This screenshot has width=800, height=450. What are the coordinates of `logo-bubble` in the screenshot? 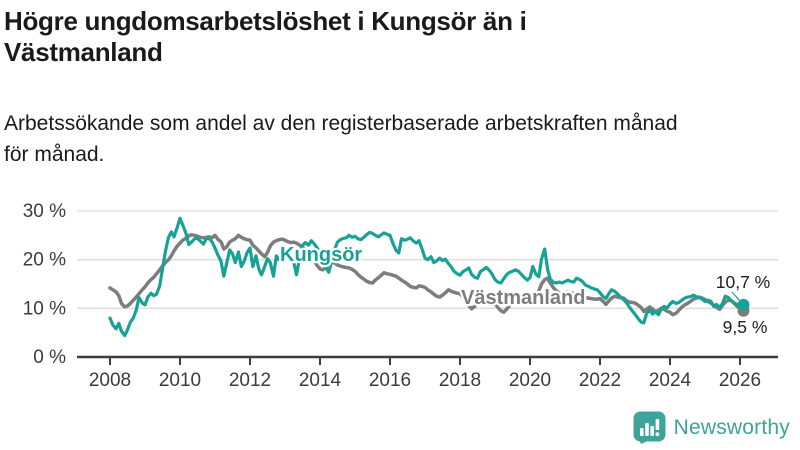 It's located at (649, 426).